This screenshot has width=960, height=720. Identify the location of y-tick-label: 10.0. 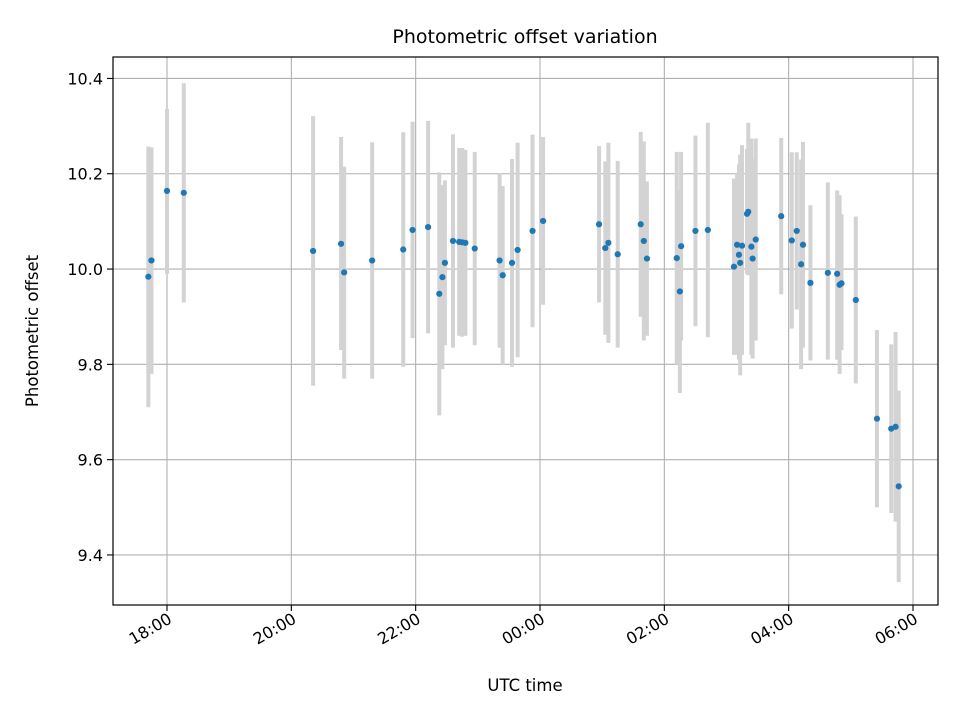
(85, 269).